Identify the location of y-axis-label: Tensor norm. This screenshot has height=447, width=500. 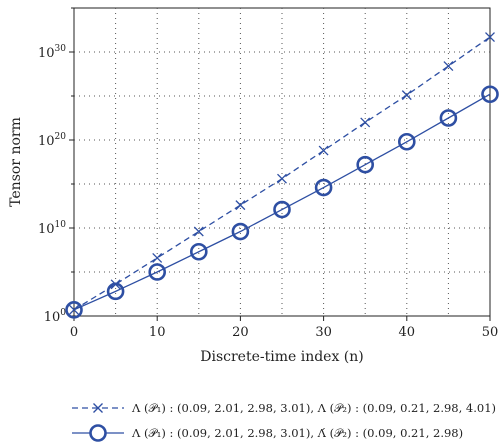
(16, 162).